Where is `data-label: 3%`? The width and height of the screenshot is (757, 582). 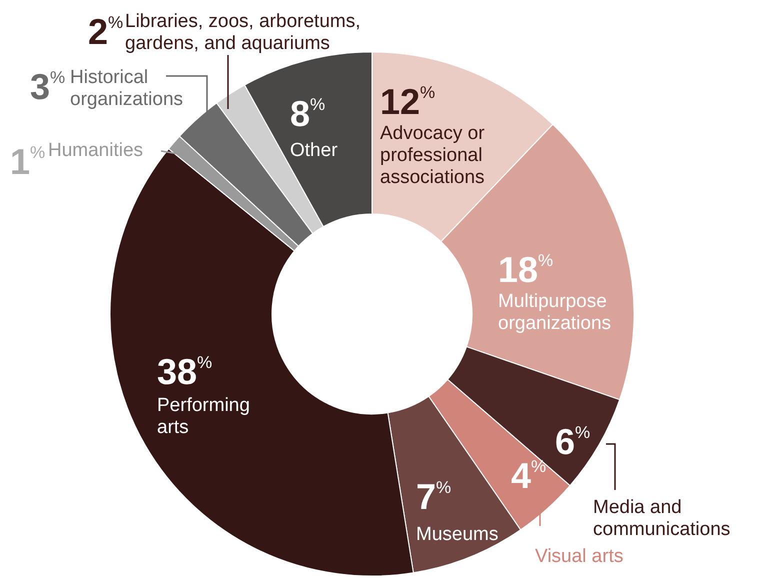
data-label: 3% is located at coordinates (48, 86).